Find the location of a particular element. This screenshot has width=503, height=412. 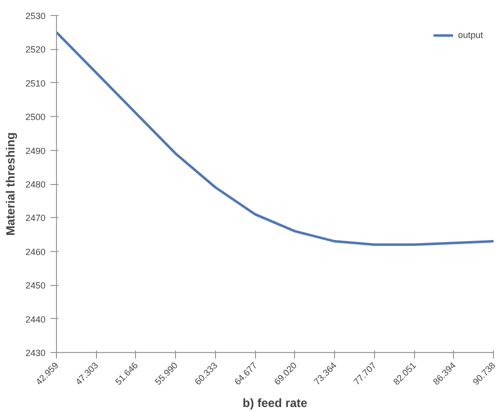

y-tick-label: 2470 is located at coordinates (35, 218).